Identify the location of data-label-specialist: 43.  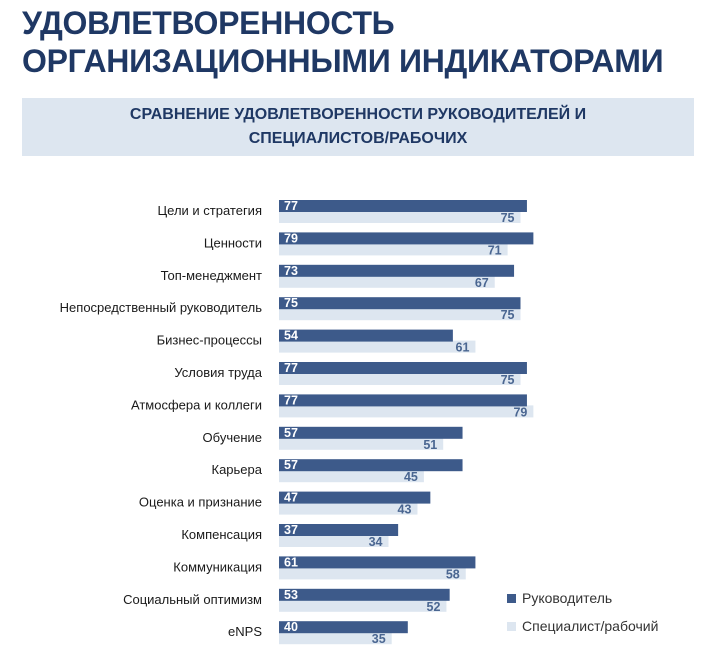
(405, 510).